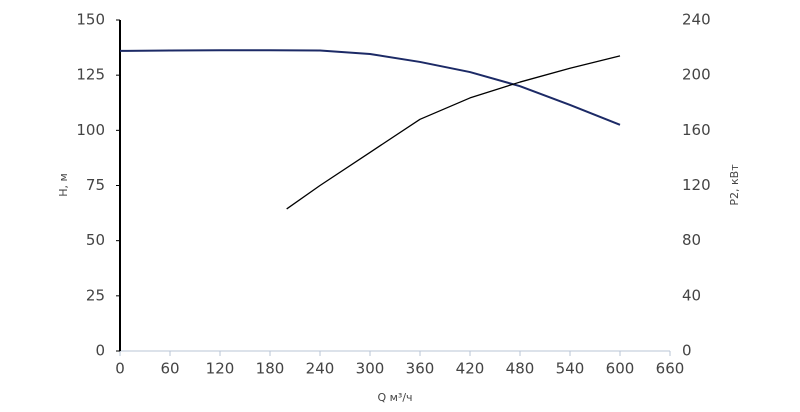 This screenshot has height=412, width=800. What do you see at coordinates (169, 369) in the screenshot?
I see `x-tick-label: 60` at bounding box center [169, 369].